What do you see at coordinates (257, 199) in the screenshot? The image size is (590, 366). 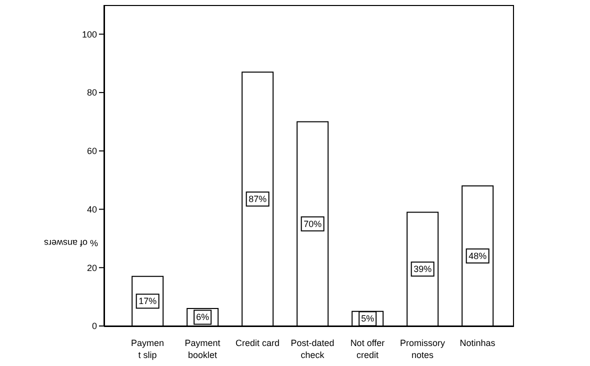 I see `data-label: 87%` at bounding box center [257, 199].